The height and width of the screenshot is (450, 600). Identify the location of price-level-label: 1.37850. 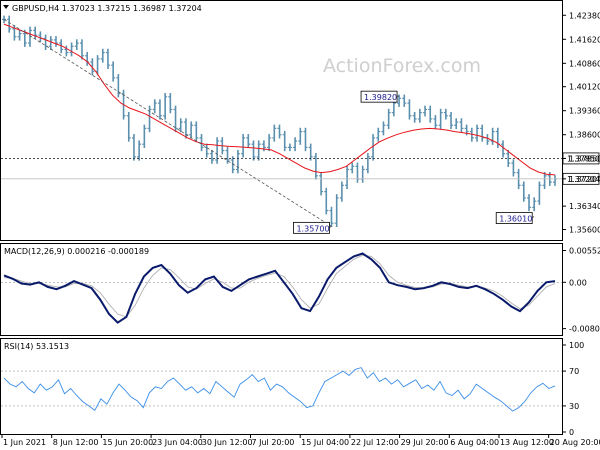
(583, 158).